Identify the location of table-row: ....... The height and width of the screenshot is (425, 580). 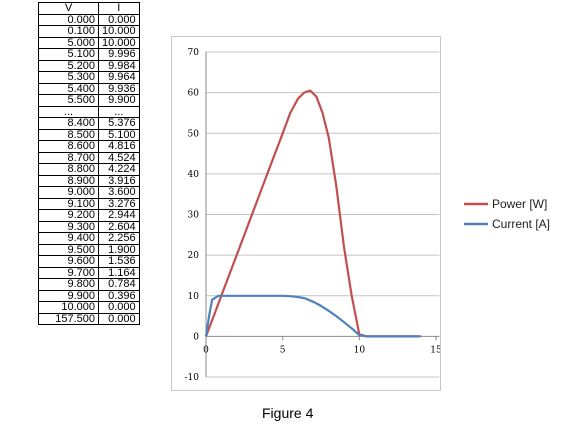
(89, 111).